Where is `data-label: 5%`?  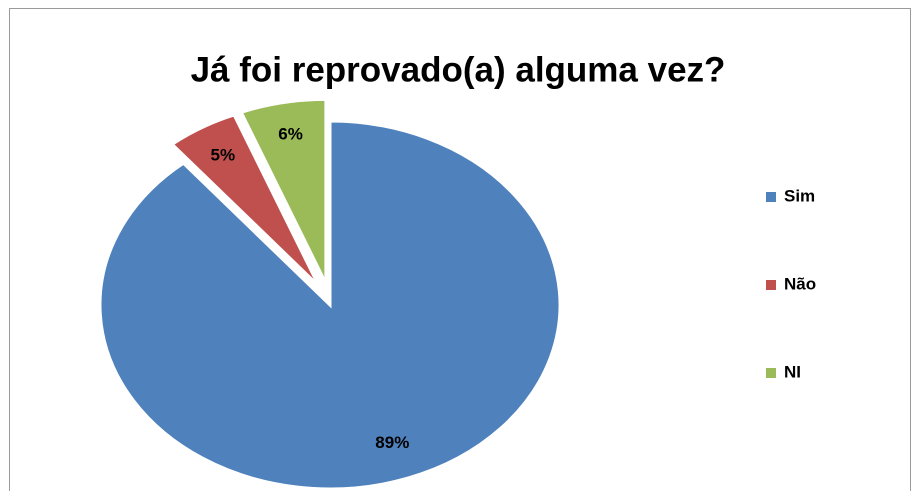
data-label: 5% is located at coordinates (223, 155).